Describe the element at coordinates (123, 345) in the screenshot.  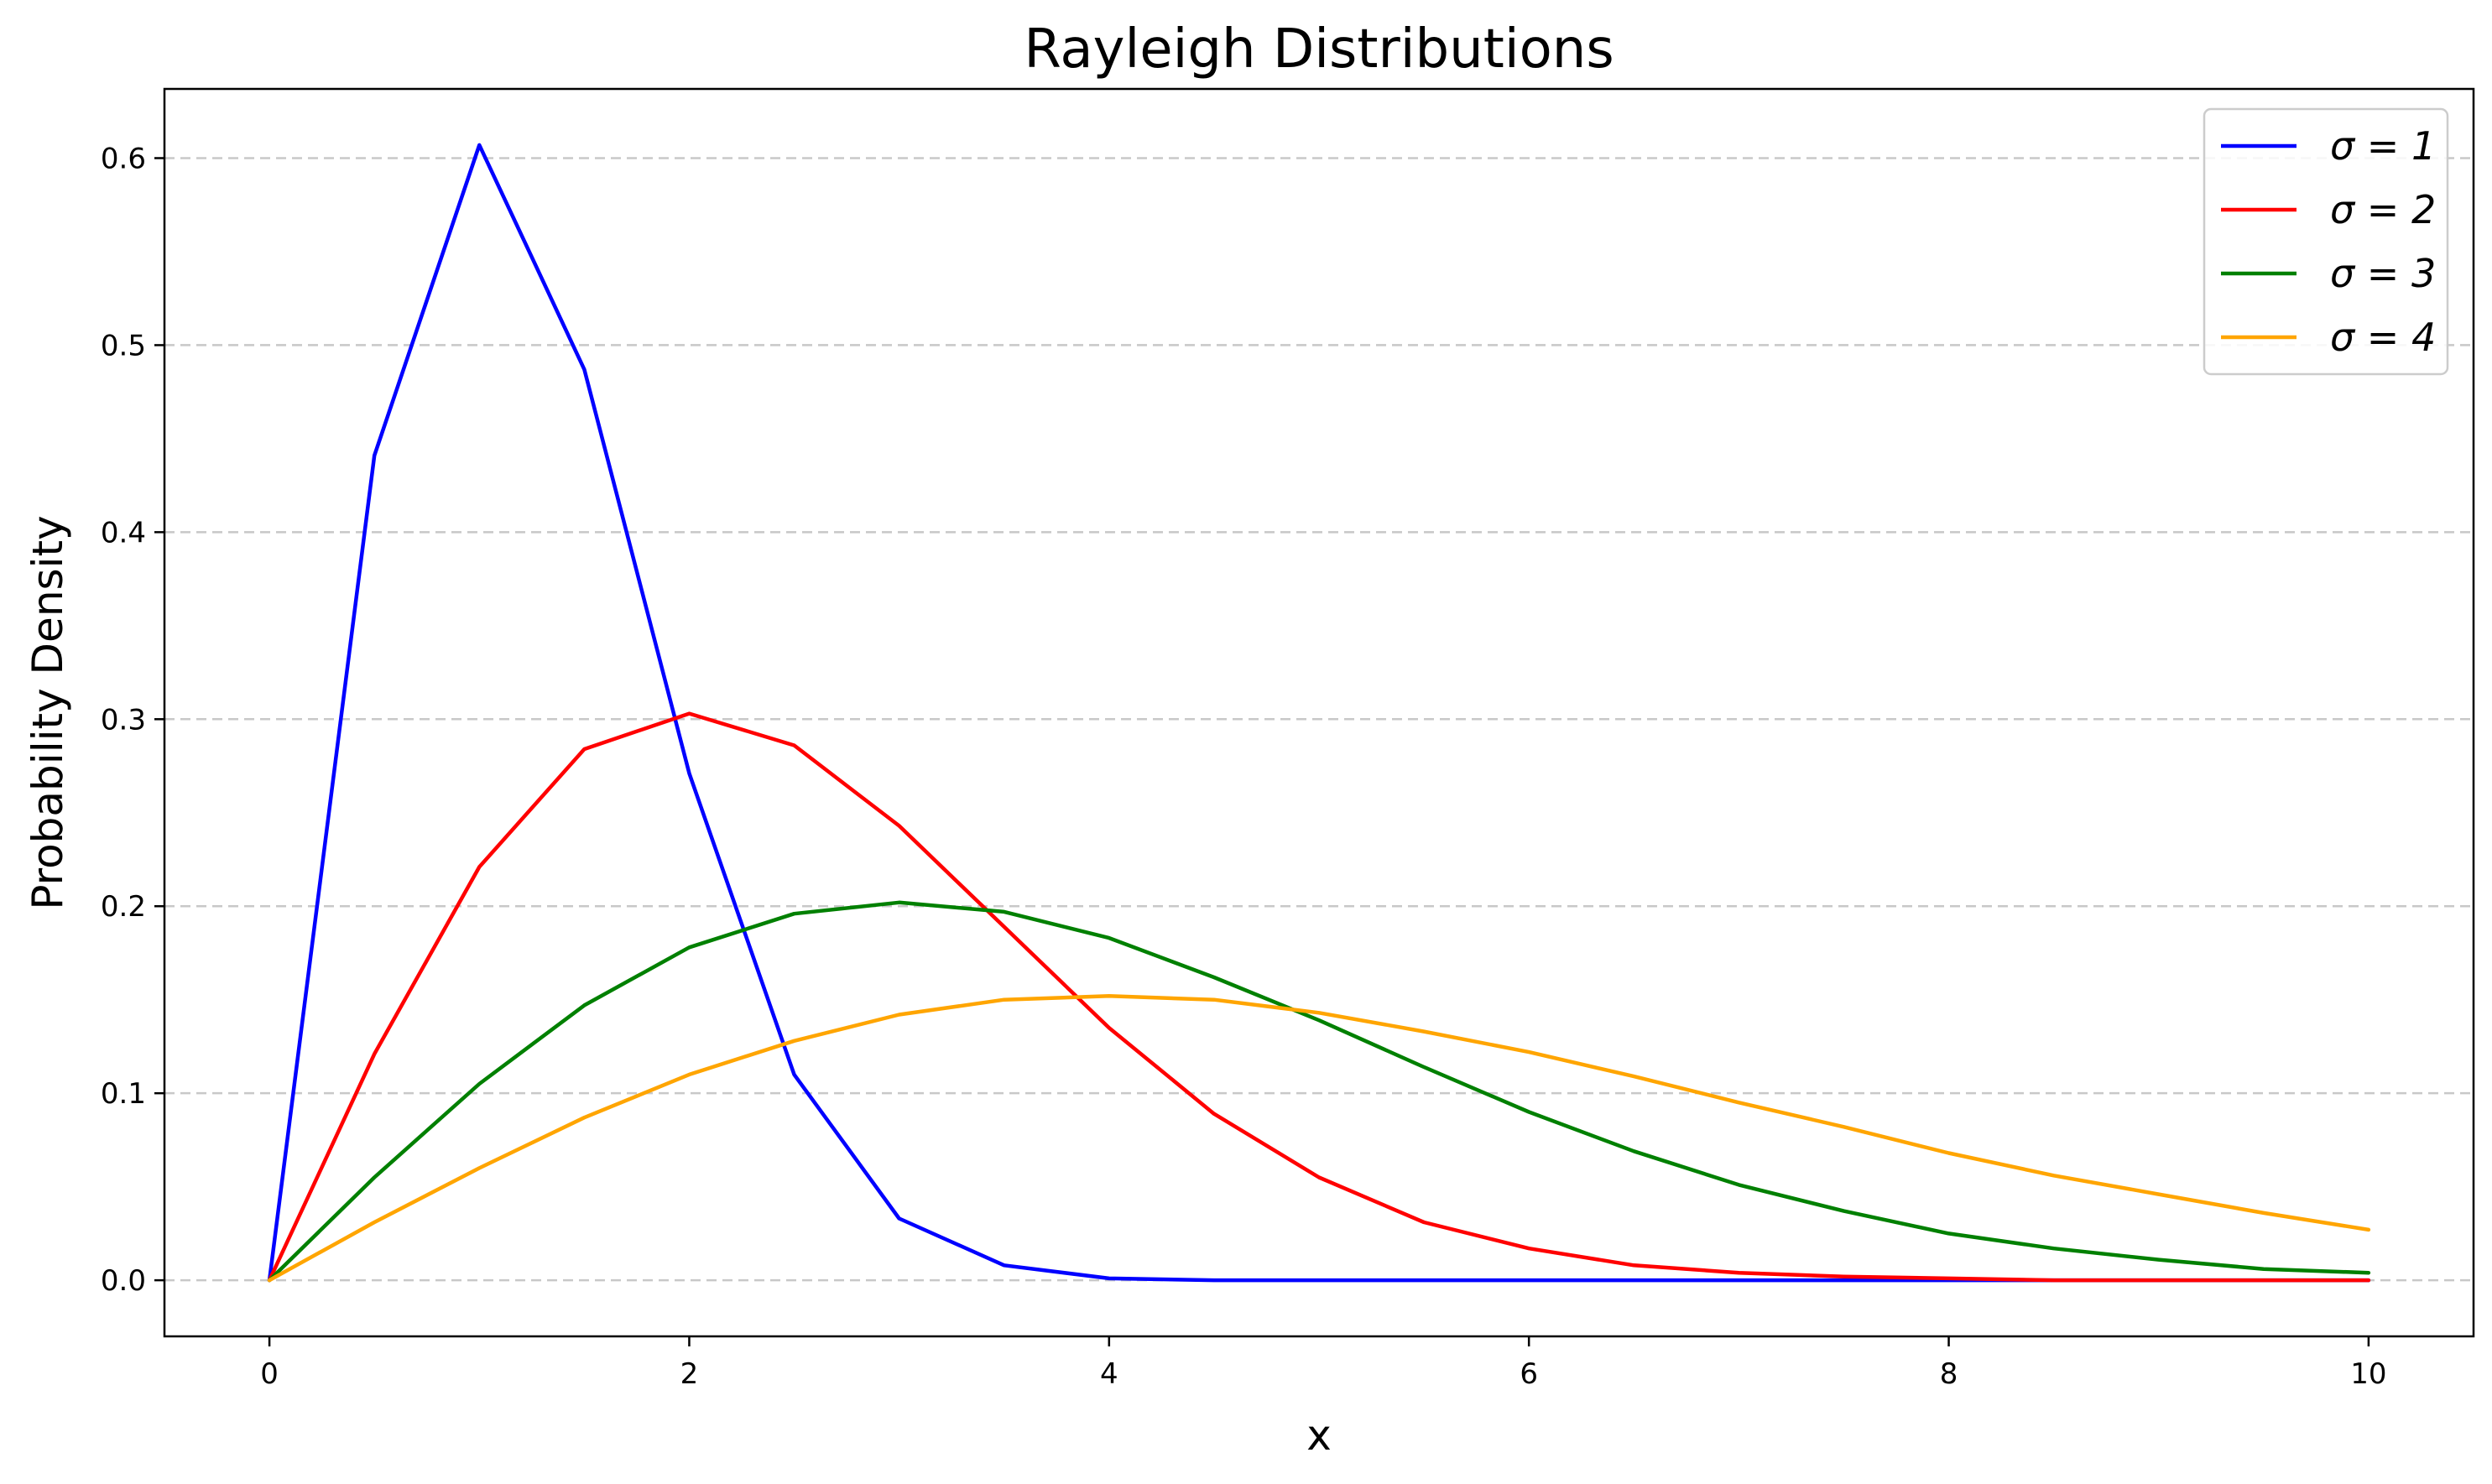
I see `y-tick-label: 0.5` at that location.